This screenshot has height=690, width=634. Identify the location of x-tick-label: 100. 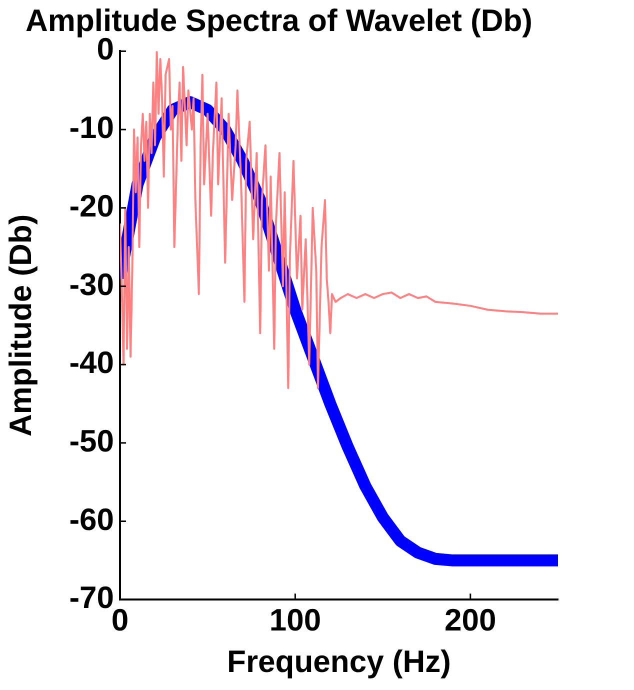
(295, 620).